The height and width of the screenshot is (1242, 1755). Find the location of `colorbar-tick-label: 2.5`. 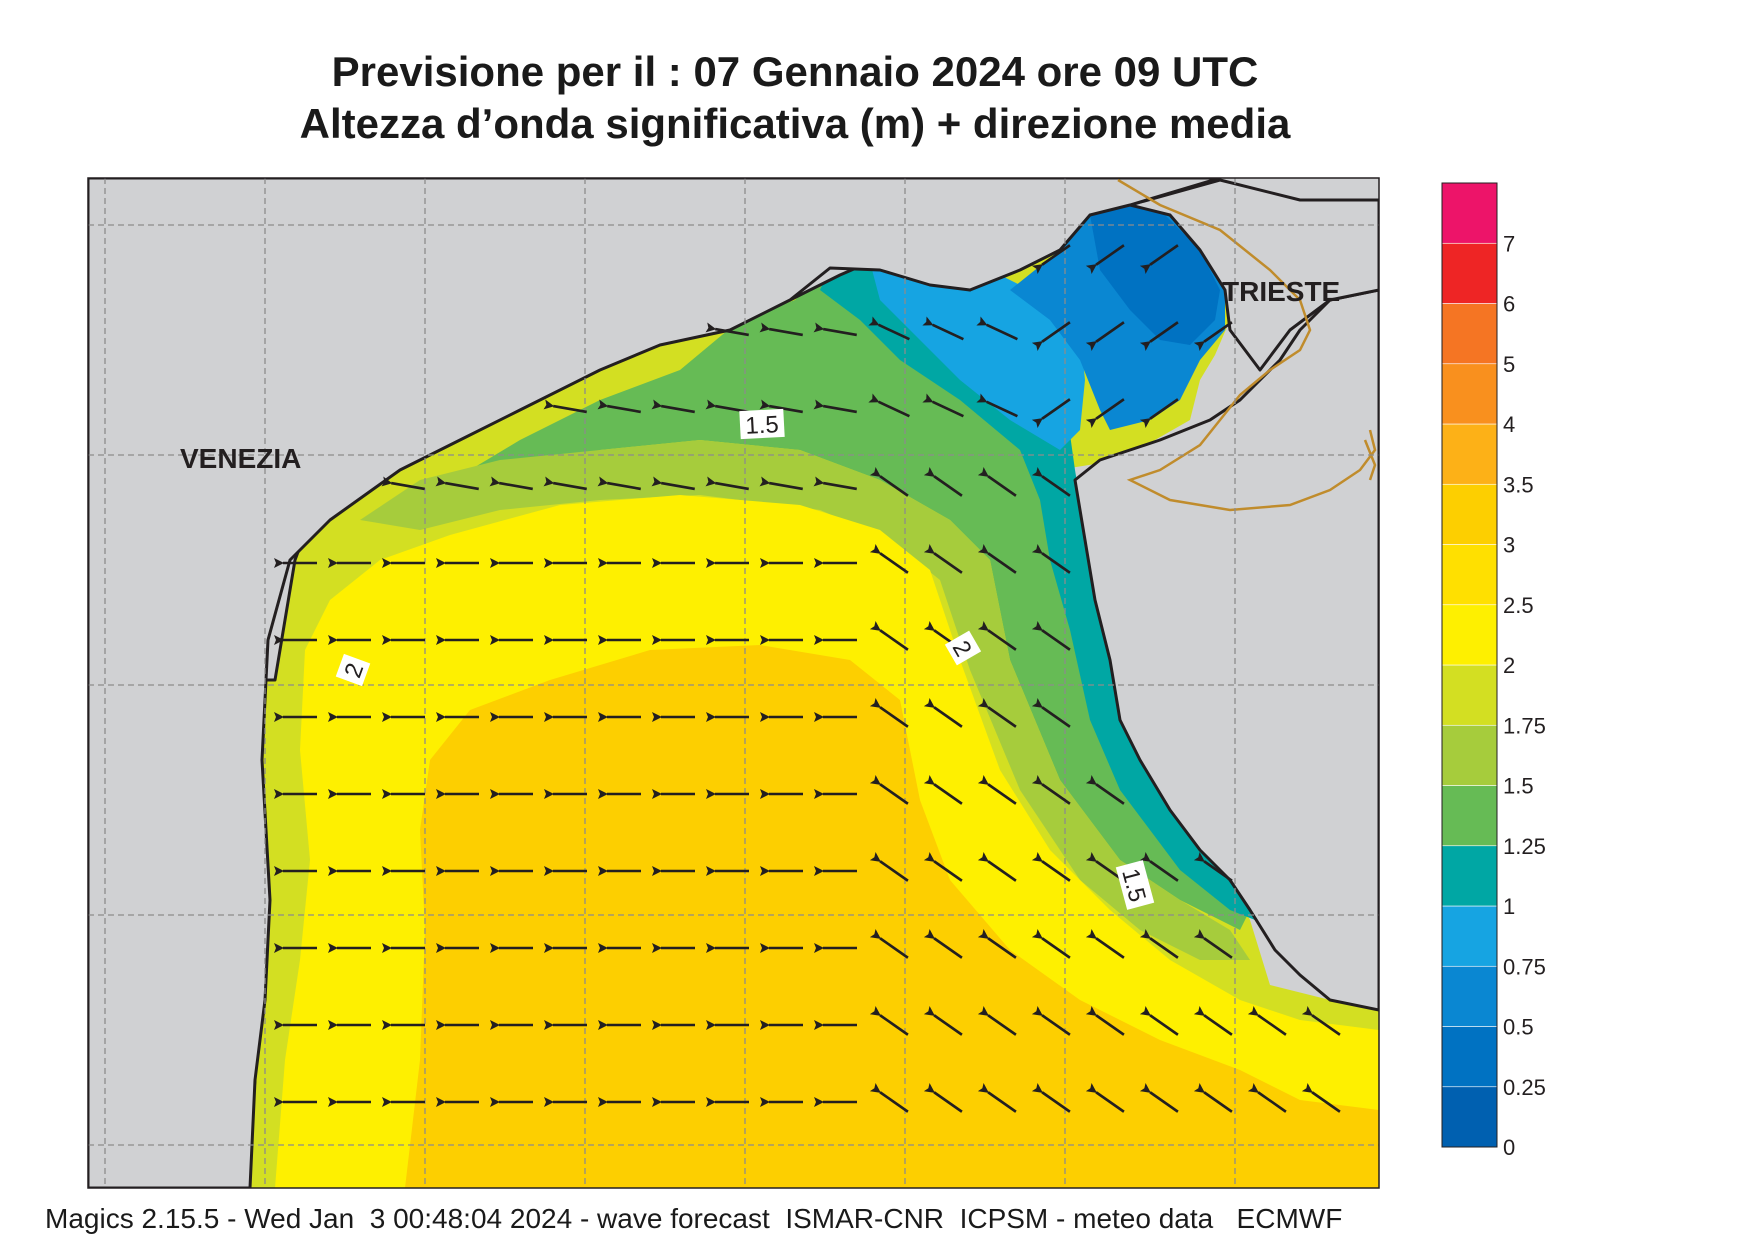

colorbar-tick-label: 2.5 is located at coordinates (1518, 605).